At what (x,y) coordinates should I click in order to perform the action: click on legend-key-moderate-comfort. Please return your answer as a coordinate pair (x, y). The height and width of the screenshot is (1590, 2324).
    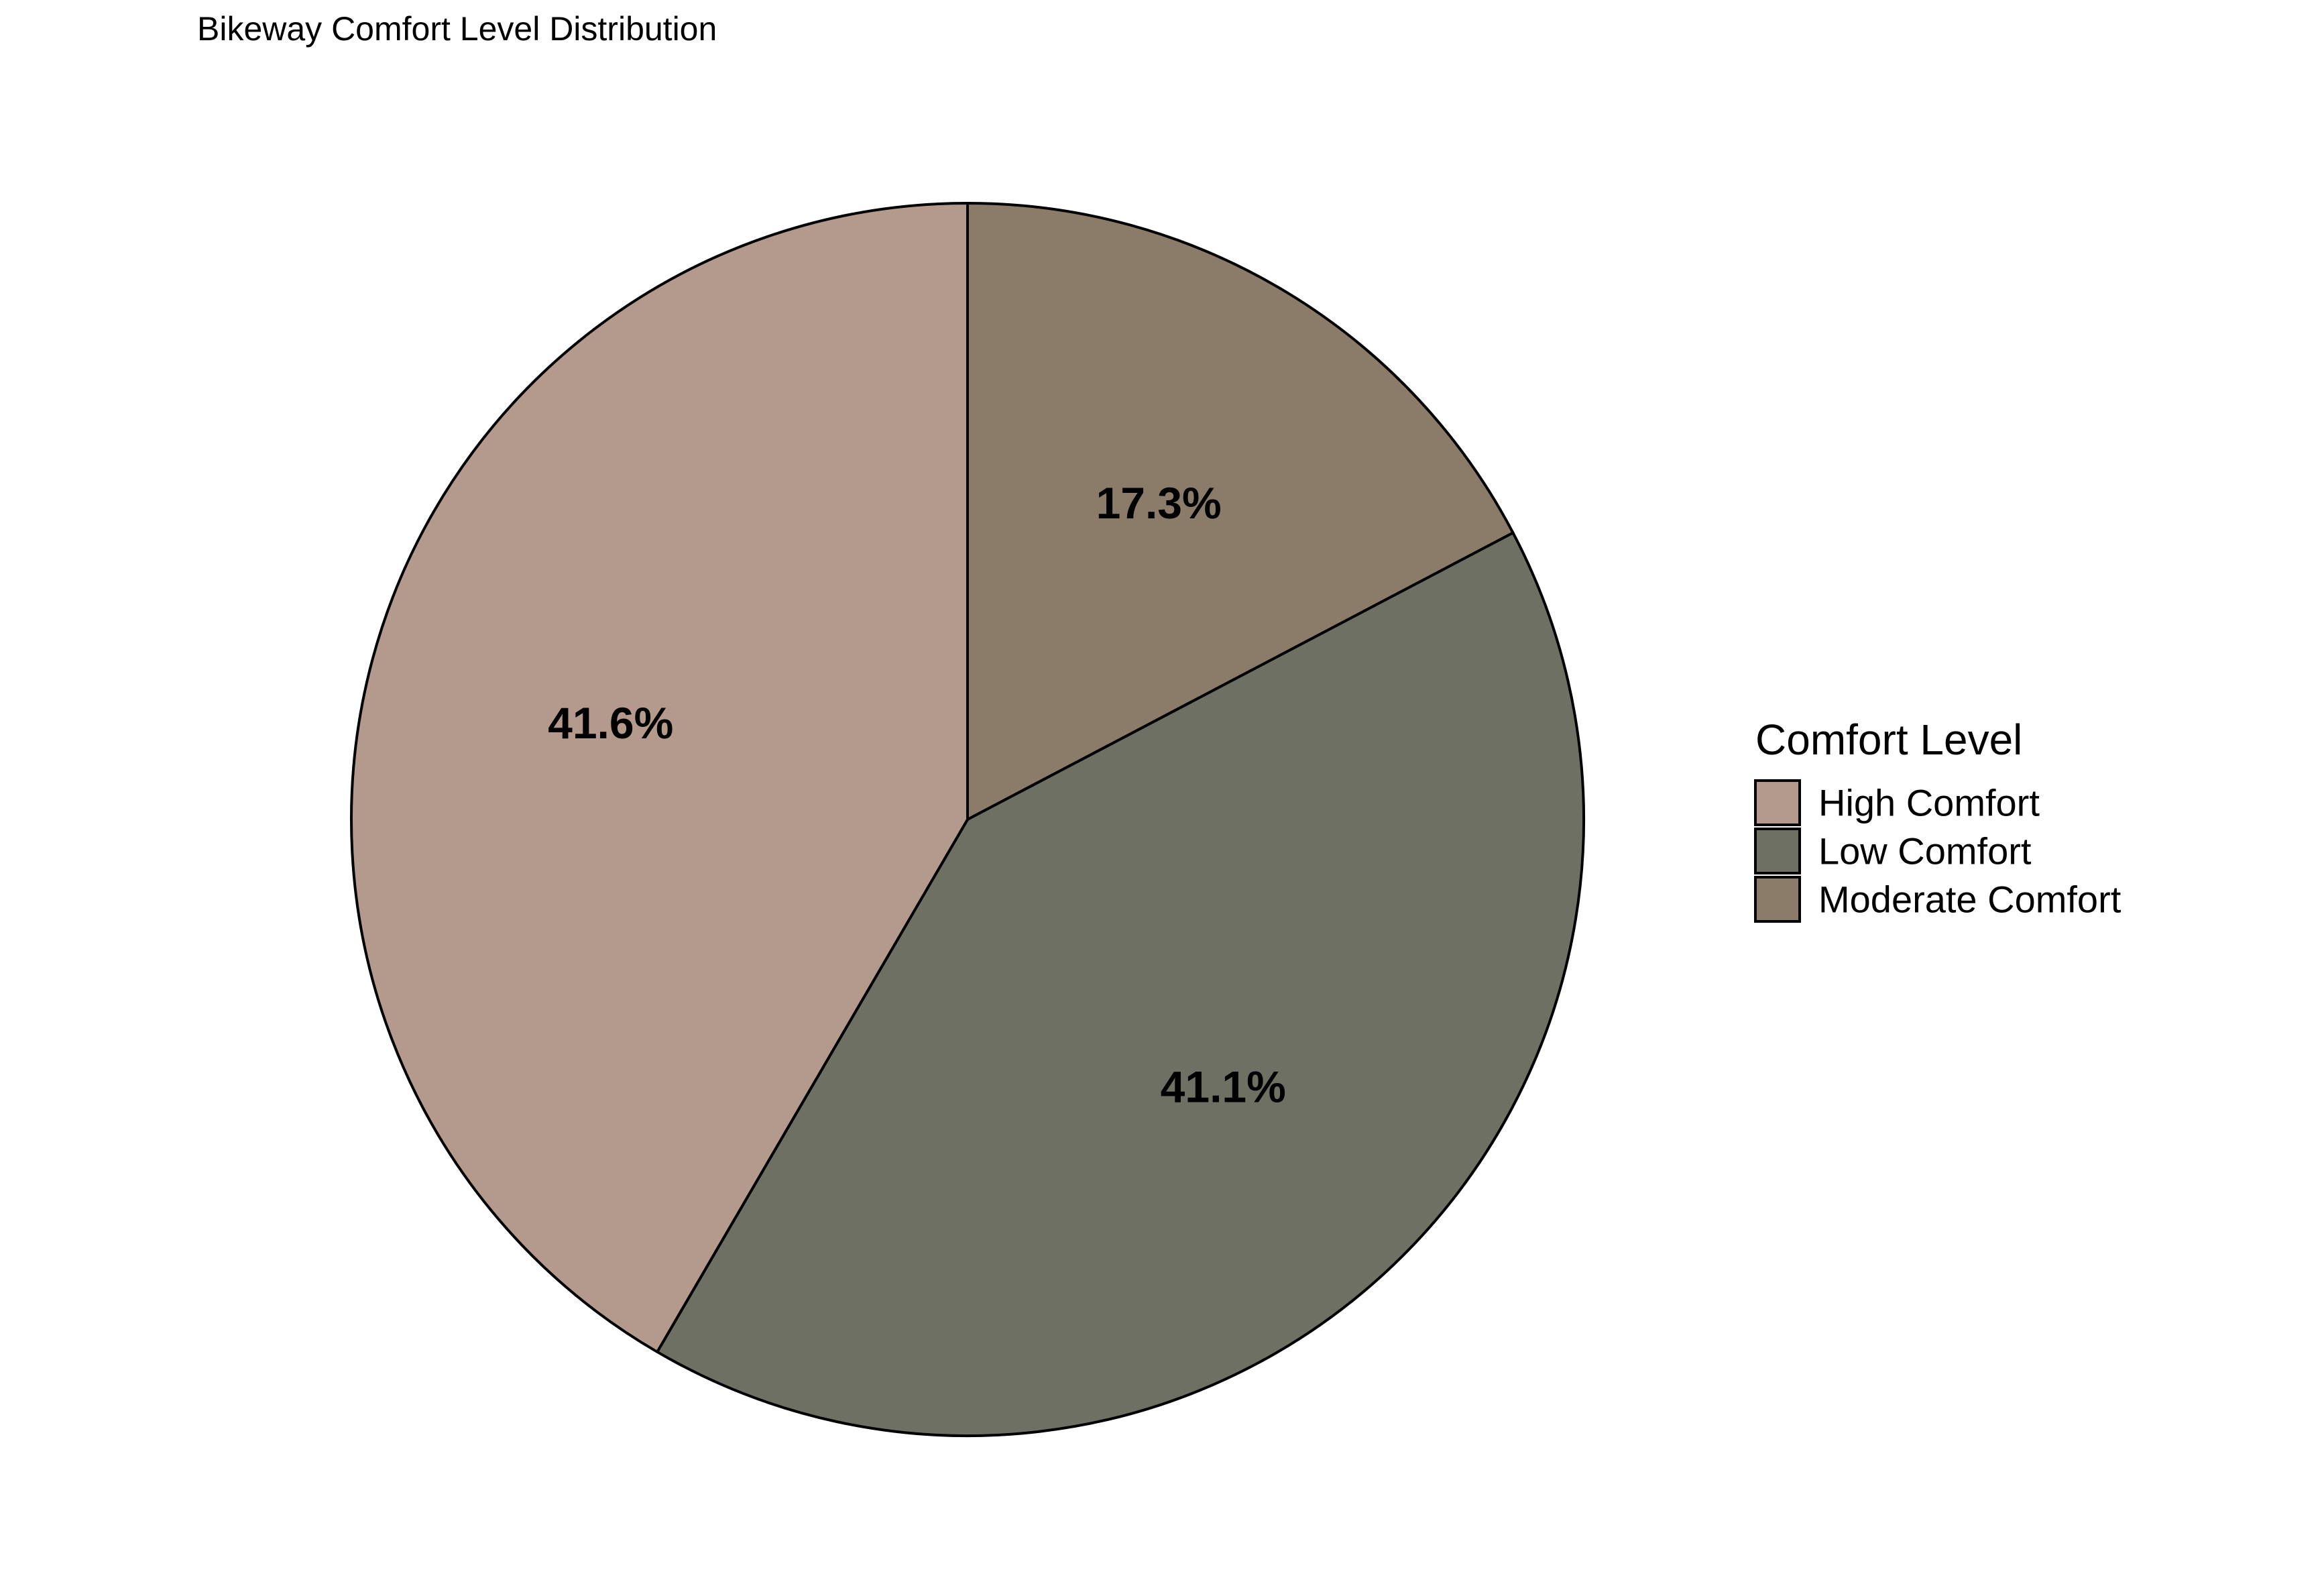
    Looking at the image, I should click on (1778, 900).